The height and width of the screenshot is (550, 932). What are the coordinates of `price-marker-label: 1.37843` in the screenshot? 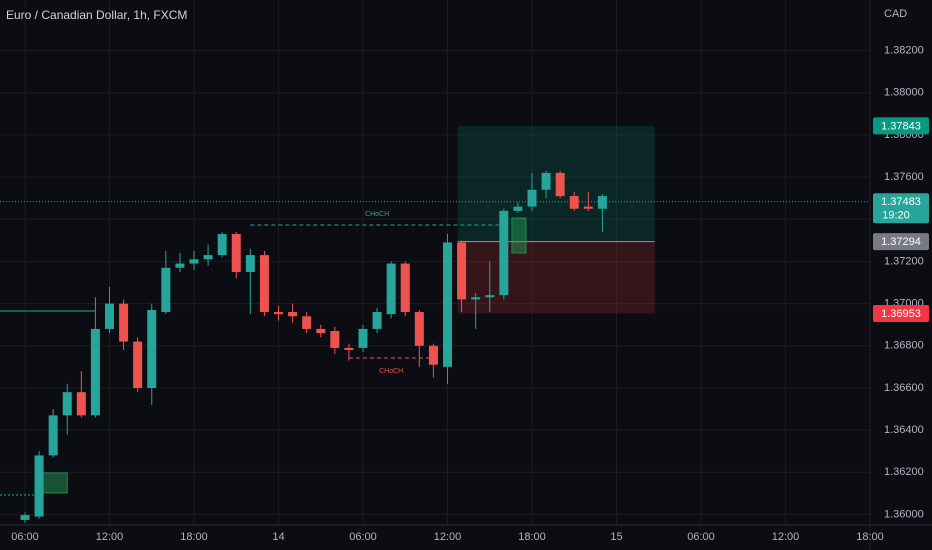 It's located at (901, 126).